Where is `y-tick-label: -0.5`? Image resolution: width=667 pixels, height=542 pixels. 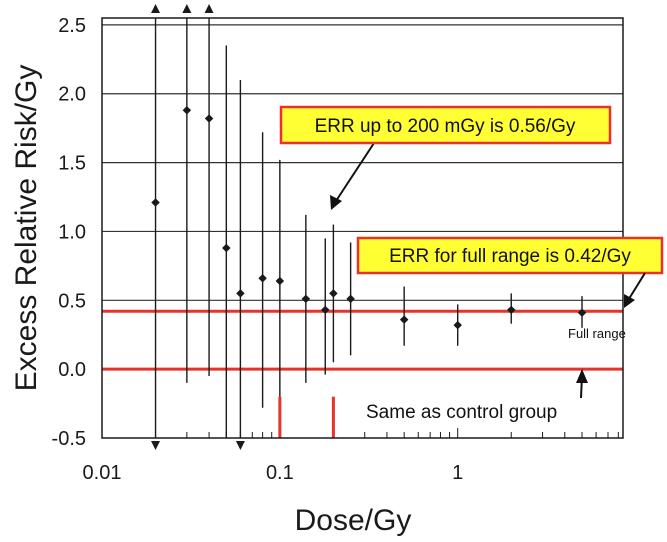
y-tick-label: -0.5 is located at coordinates (69, 439).